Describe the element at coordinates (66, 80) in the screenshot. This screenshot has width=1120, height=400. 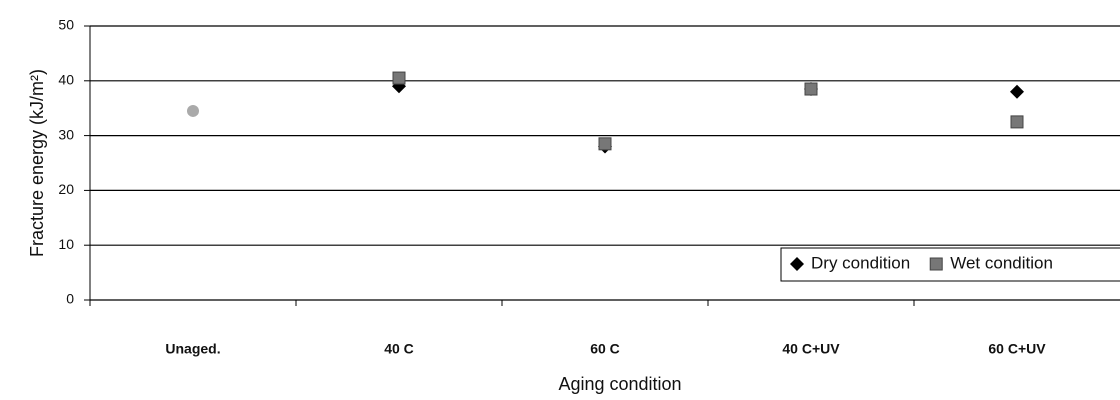
I see `y-tick-label: 40` at that location.